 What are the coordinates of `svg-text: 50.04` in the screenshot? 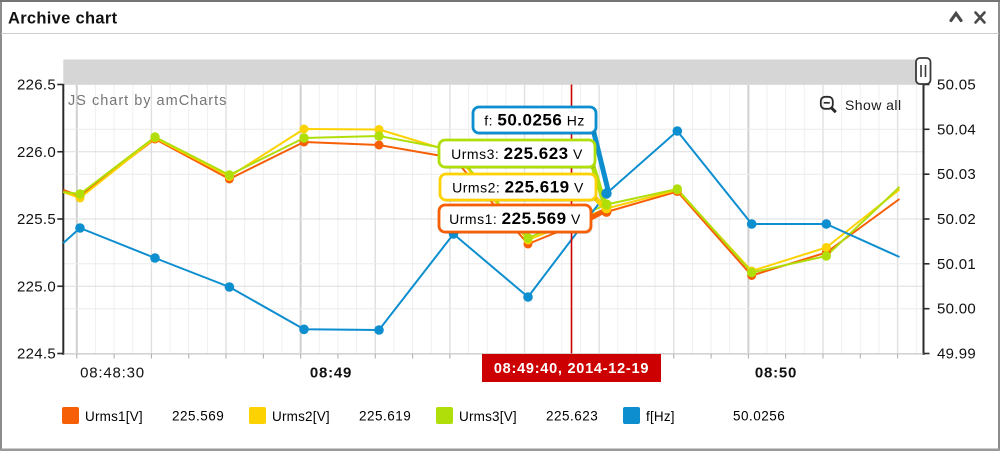 It's located at (956, 129).